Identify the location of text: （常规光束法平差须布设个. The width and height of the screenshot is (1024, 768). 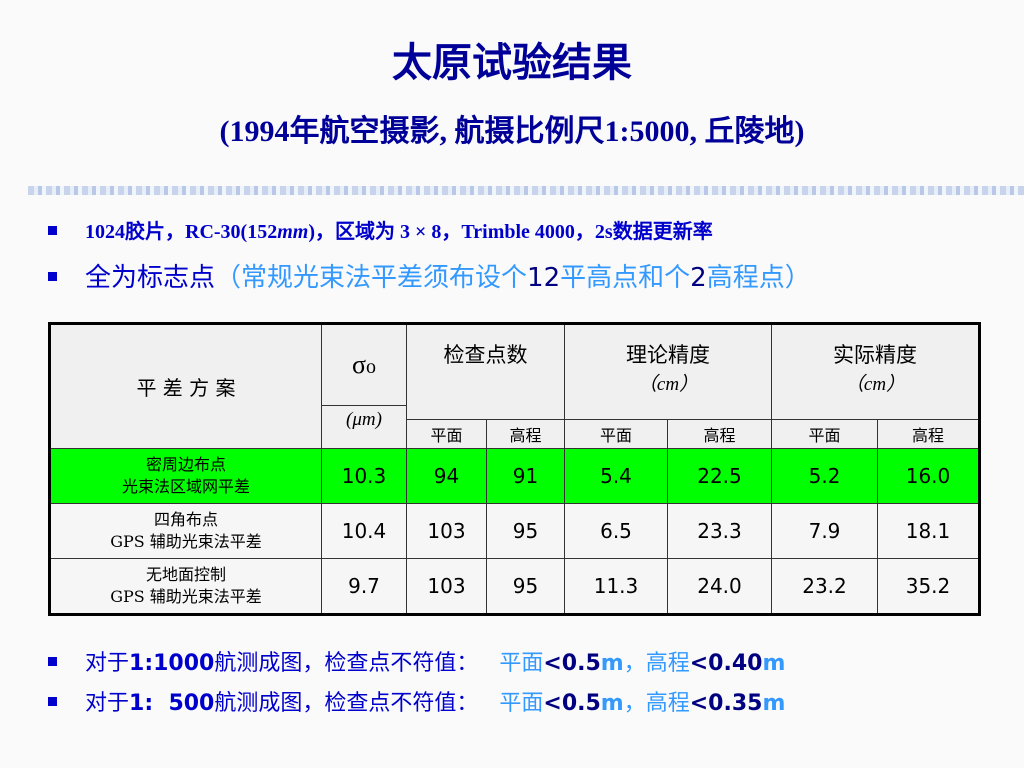
(371, 278).